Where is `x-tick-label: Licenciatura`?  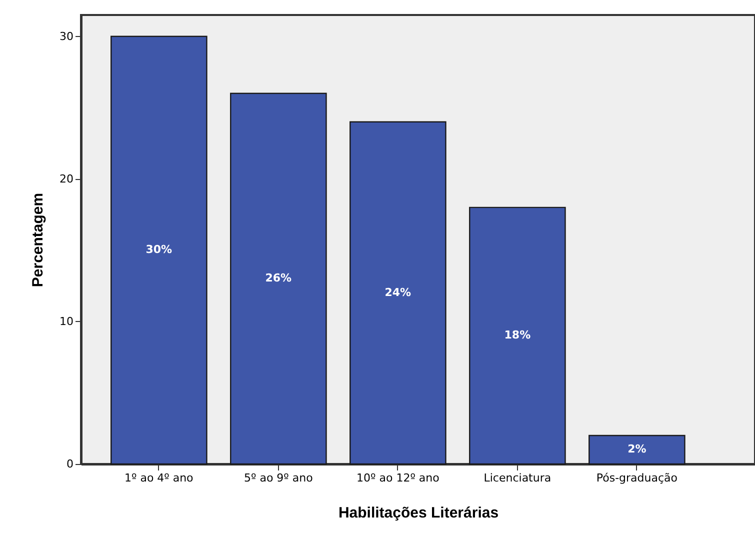 x-tick-label: Licenciatura is located at coordinates (518, 478).